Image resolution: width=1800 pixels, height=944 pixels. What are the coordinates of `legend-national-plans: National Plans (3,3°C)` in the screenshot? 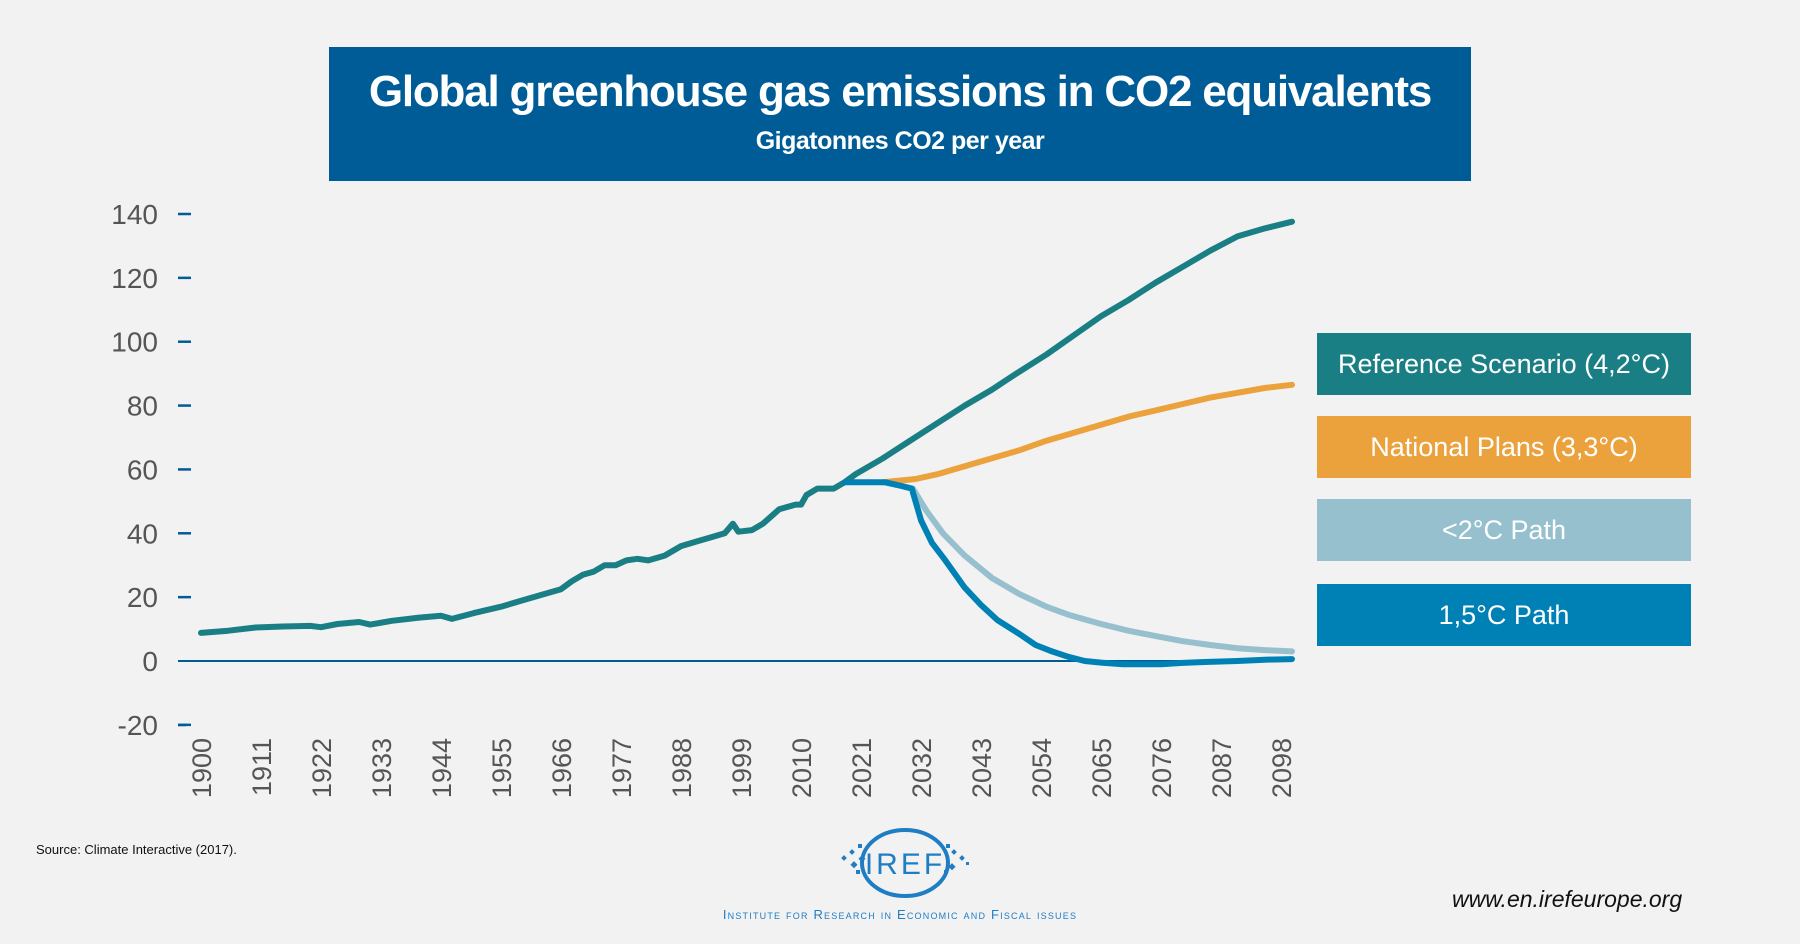 It's located at (1504, 447).